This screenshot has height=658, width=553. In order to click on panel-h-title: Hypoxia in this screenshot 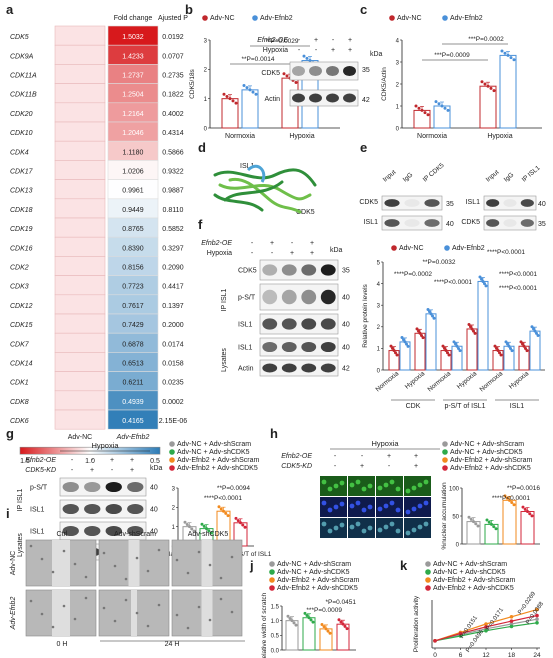, I will do `click(385, 443)`.